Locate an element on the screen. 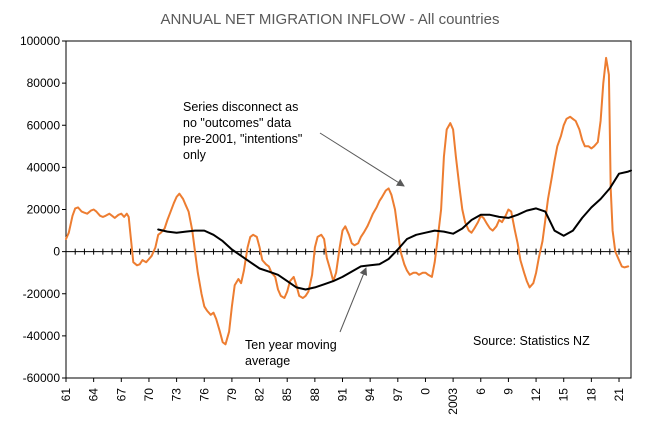 Image resolution: width=653 pixels, height=426 pixels. x-tick-label: 79 is located at coordinates (232, 395).